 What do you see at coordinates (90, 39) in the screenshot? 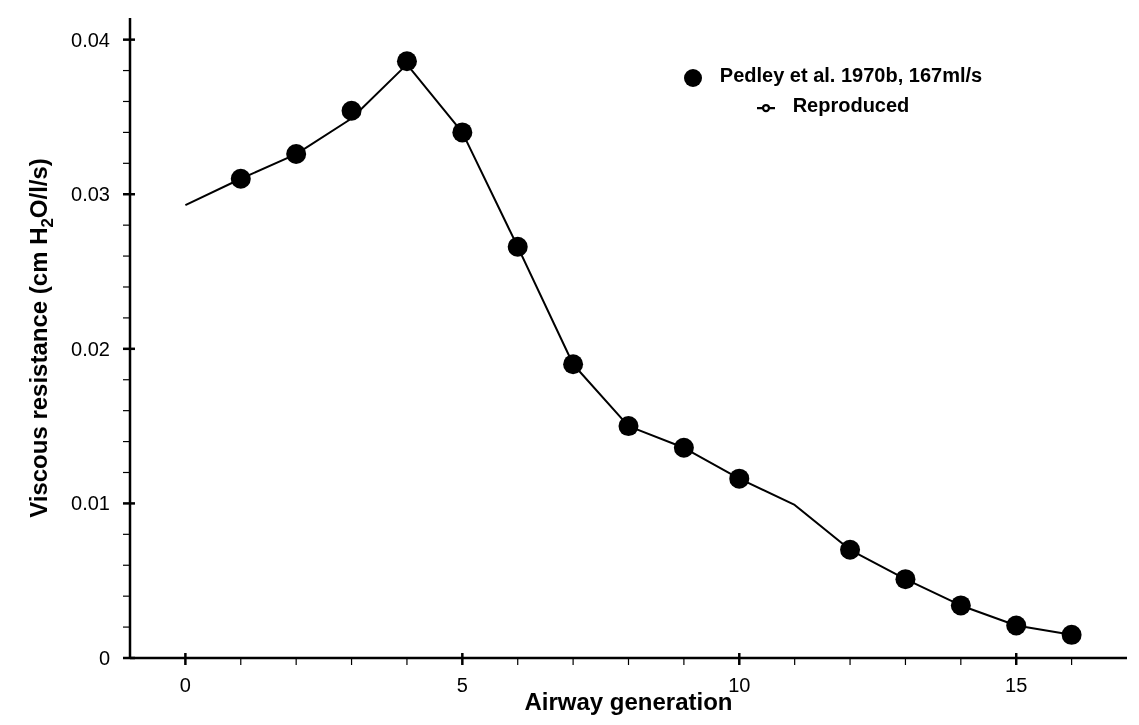
I see `y-tick-label: 0.04` at bounding box center [90, 39].